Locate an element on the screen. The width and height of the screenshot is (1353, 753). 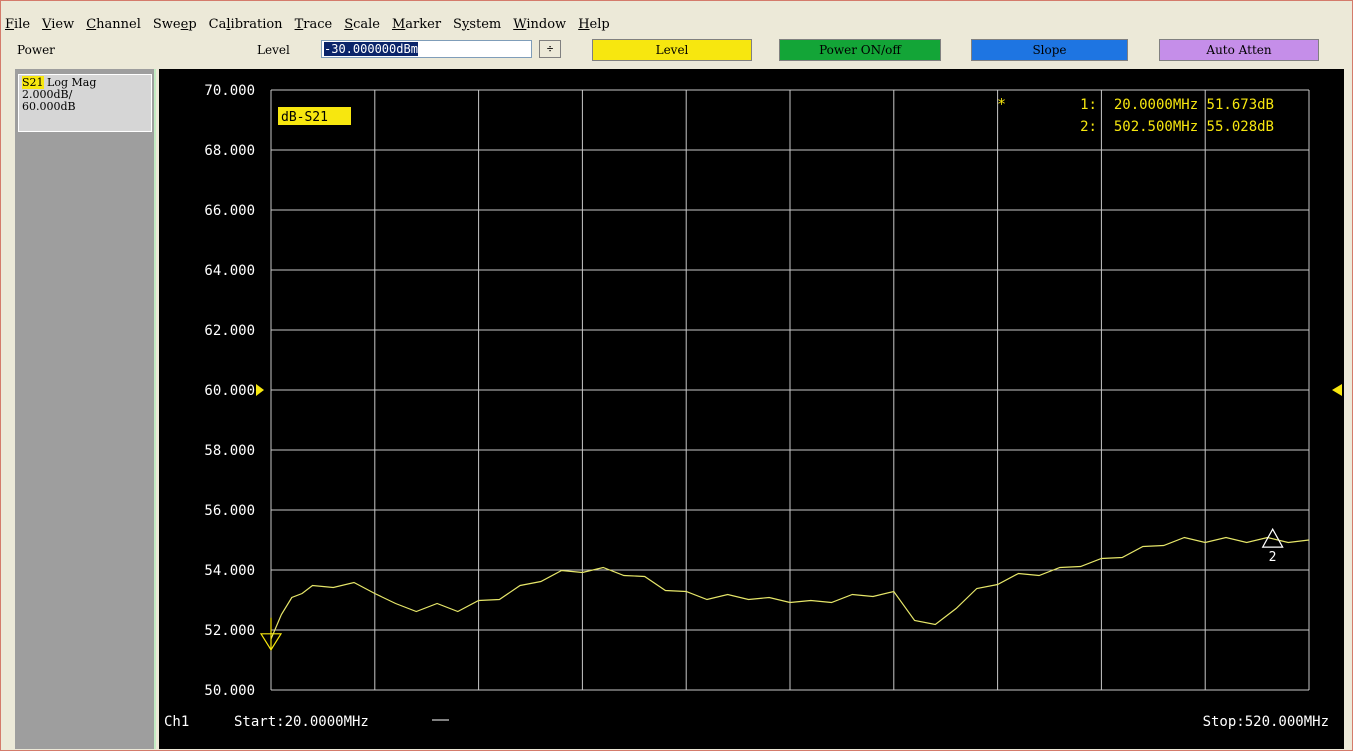
menu-marker: Marker is located at coordinates (416, 24).